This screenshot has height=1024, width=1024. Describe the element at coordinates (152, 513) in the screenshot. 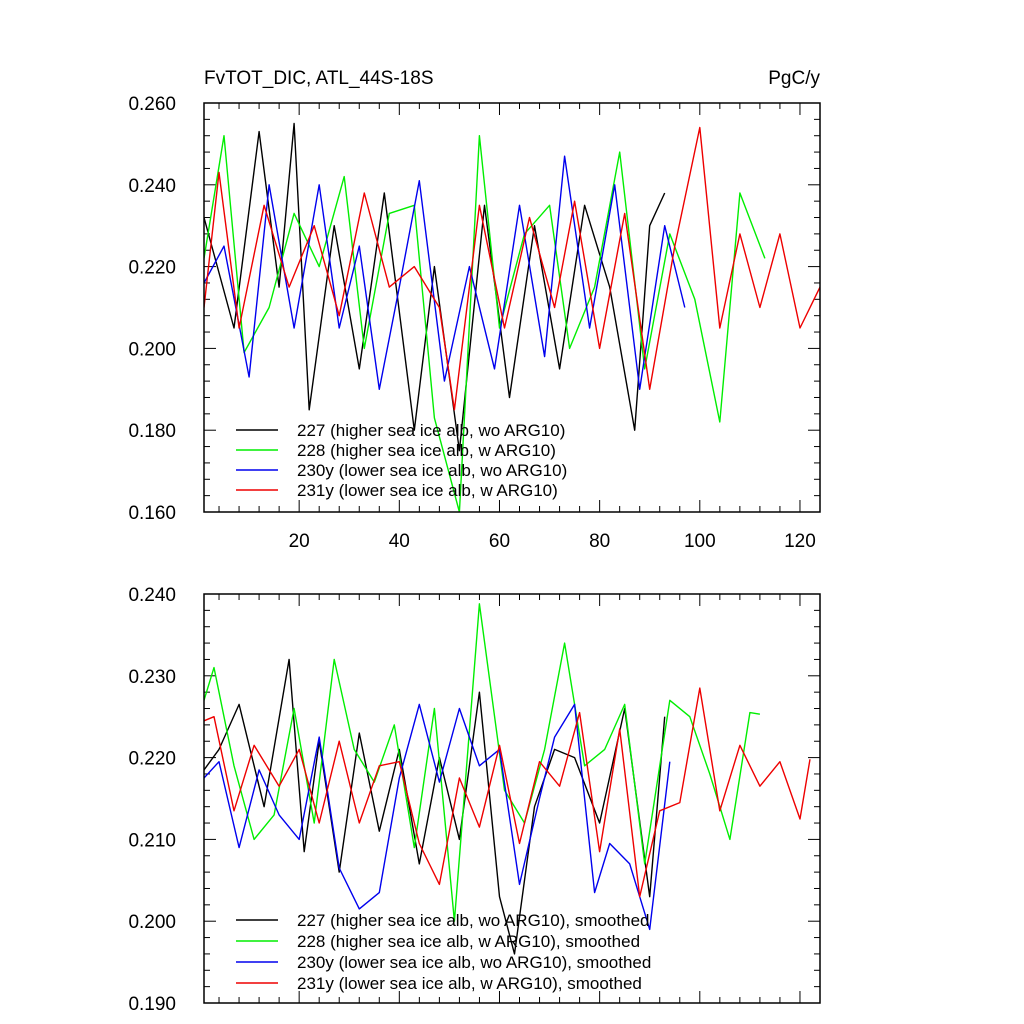

I see `y-tick-label: 0.160` at that location.